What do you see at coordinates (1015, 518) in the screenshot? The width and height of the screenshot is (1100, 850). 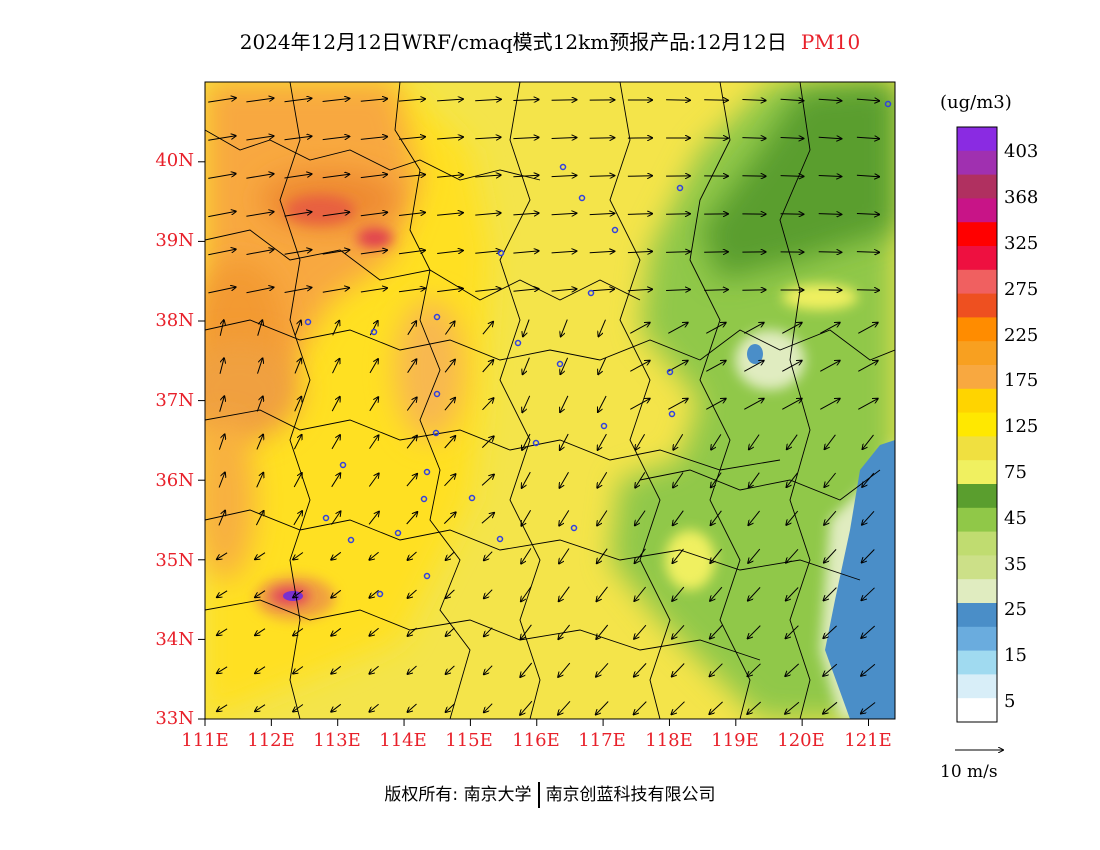 I see `legend-label: 45` at bounding box center [1015, 518].